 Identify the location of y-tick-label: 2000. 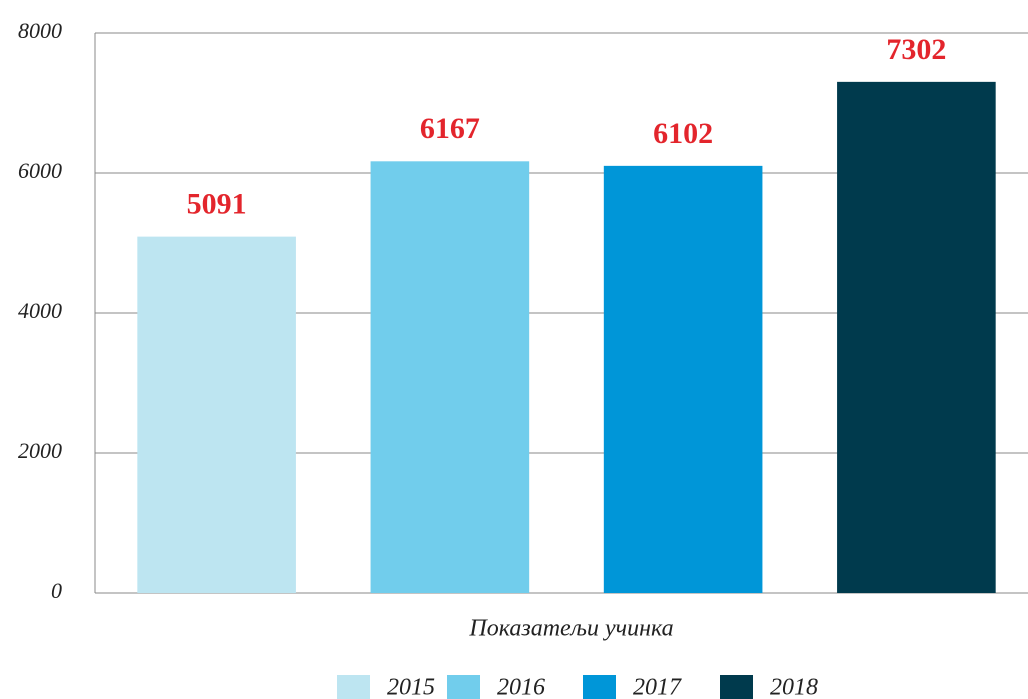
(40, 450).